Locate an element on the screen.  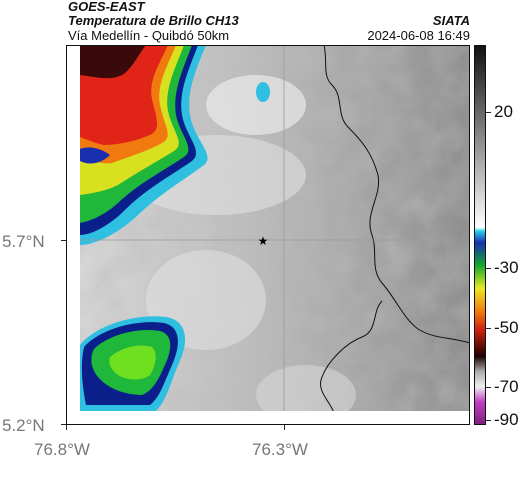
colorbar-label: -50 is located at coordinates (506, 327).